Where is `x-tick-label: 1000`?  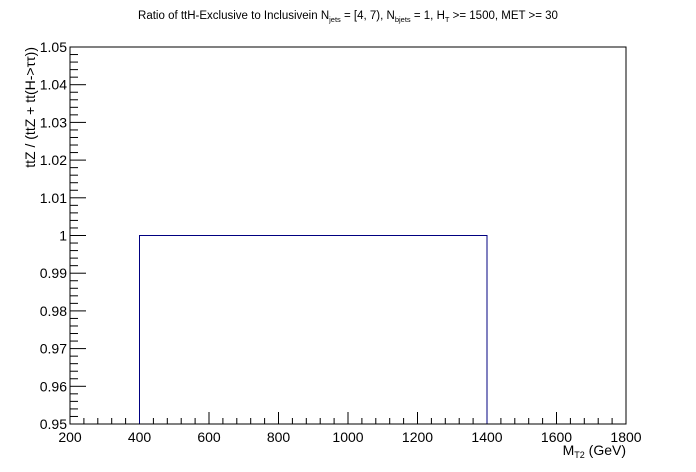
x-tick-label: 1000 is located at coordinates (347, 437).